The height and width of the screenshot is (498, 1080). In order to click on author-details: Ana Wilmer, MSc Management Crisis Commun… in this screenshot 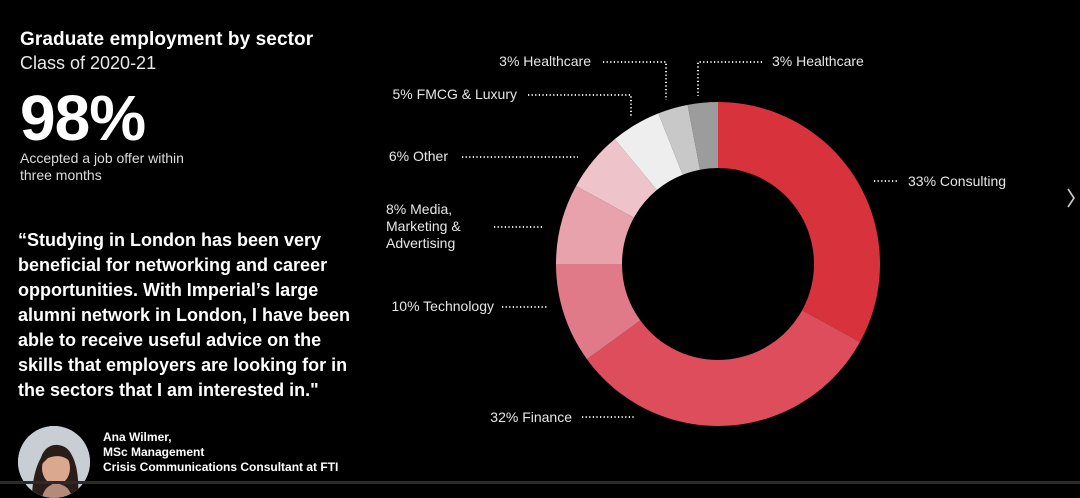, I will do `click(253, 452)`.